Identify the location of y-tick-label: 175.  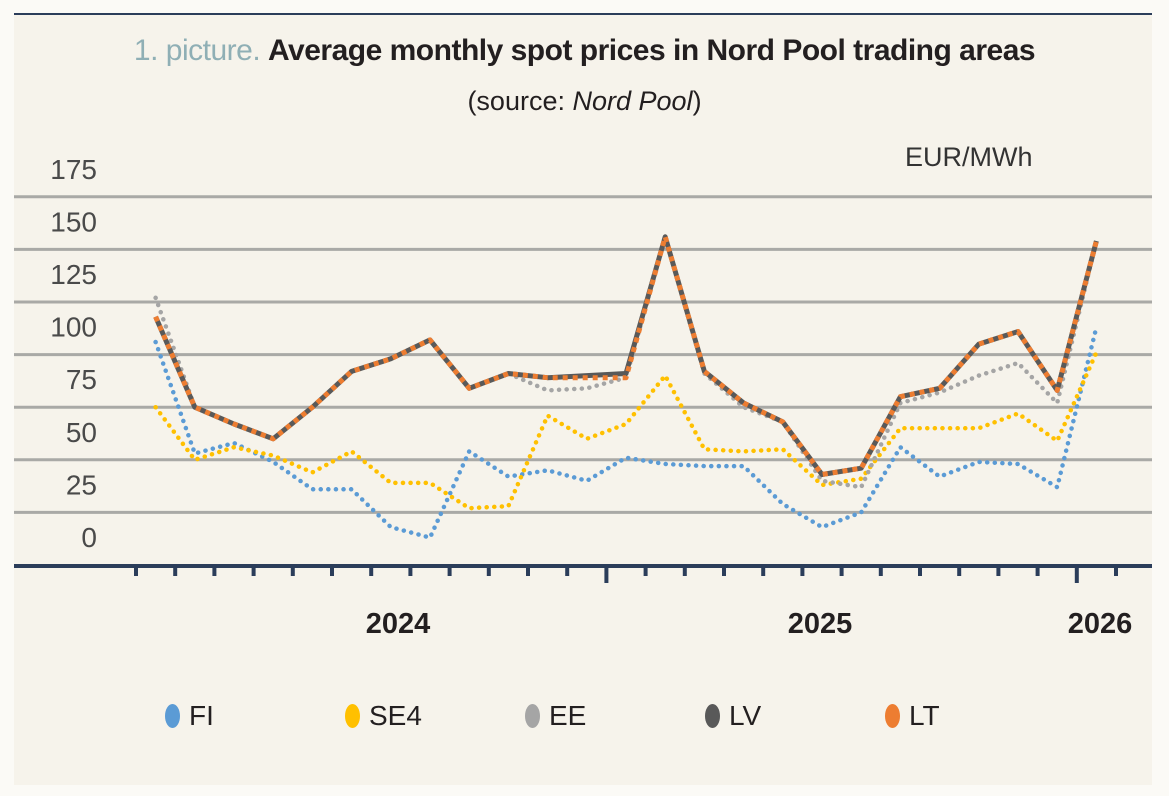
(73, 169).